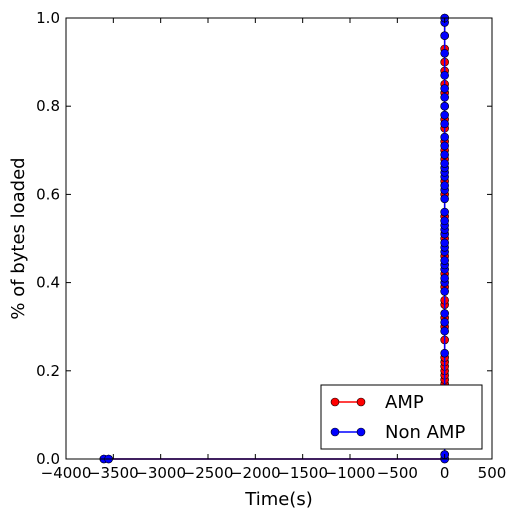 This screenshot has height=518, width=516. Describe the element at coordinates (255, 473) in the screenshot. I see `x-tick-label: −2000` at that location.